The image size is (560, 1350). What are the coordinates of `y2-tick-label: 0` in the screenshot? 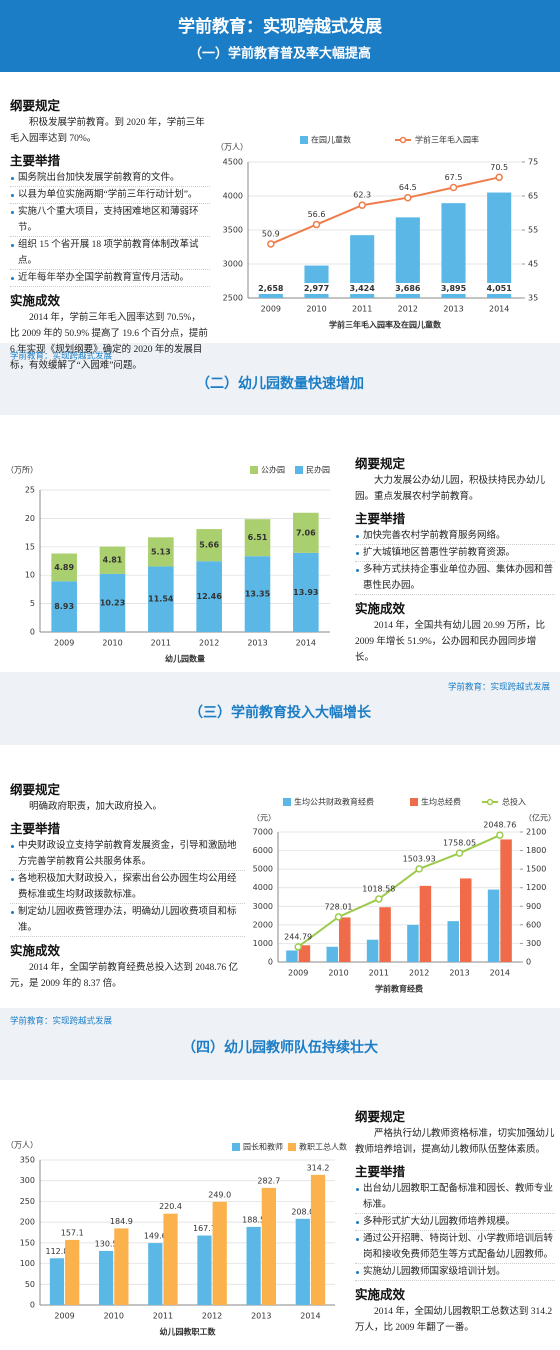 It's located at (528, 962).